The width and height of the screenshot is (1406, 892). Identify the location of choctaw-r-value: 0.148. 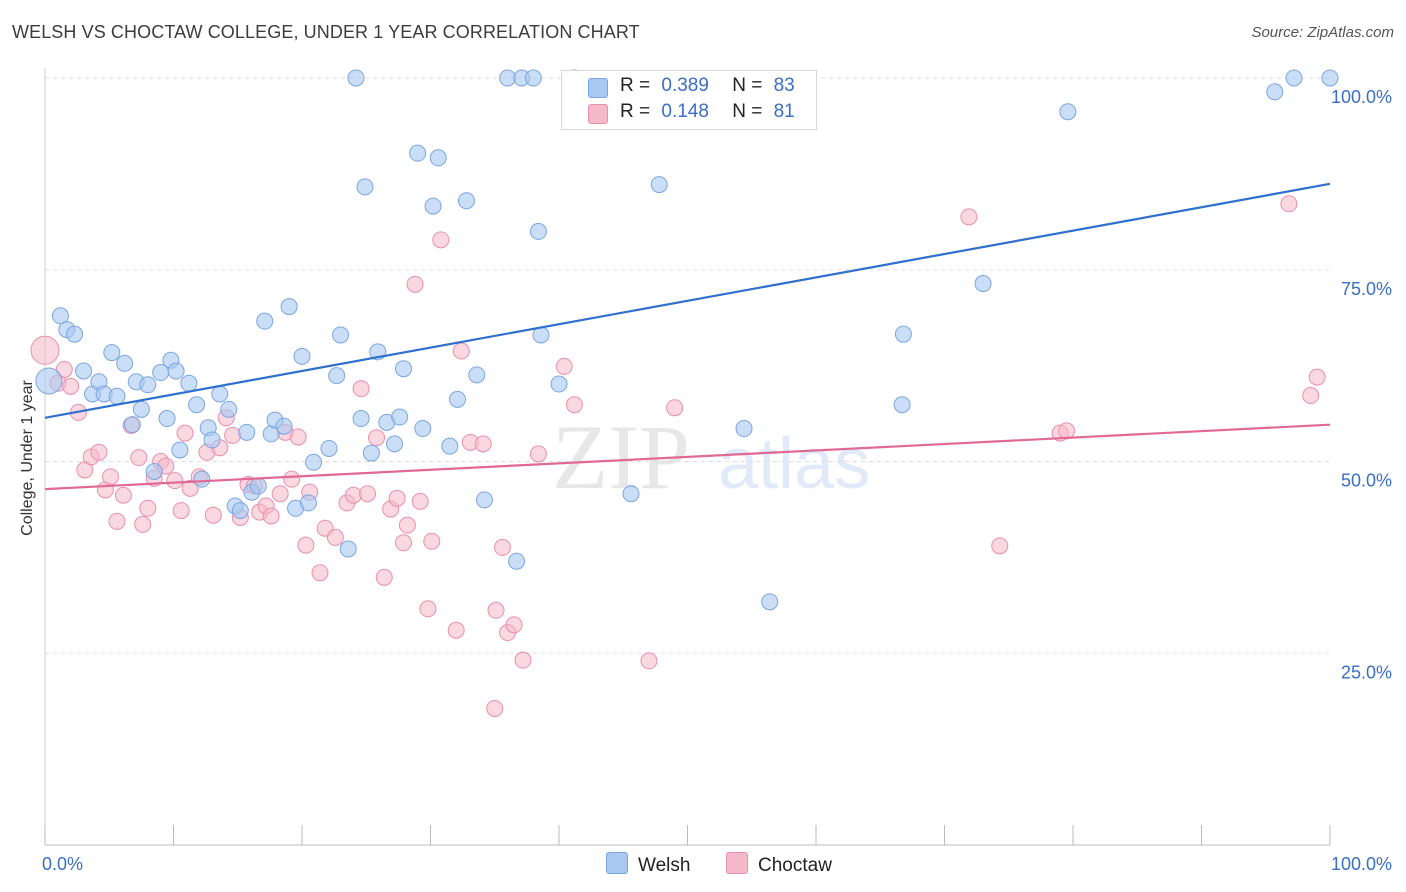
(685, 111).